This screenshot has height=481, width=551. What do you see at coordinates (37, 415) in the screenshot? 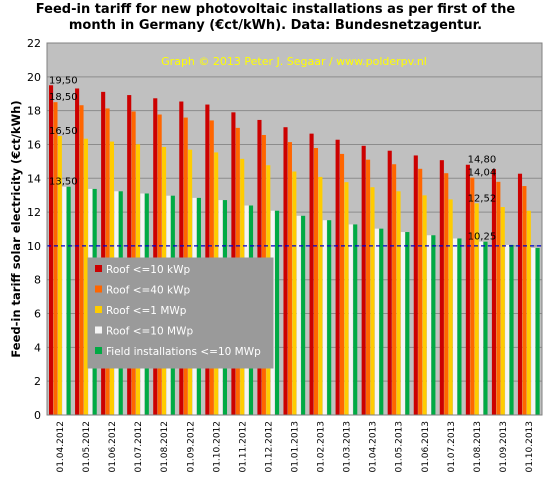
I see `y-tick-label: 0` at bounding box center [37, 415].